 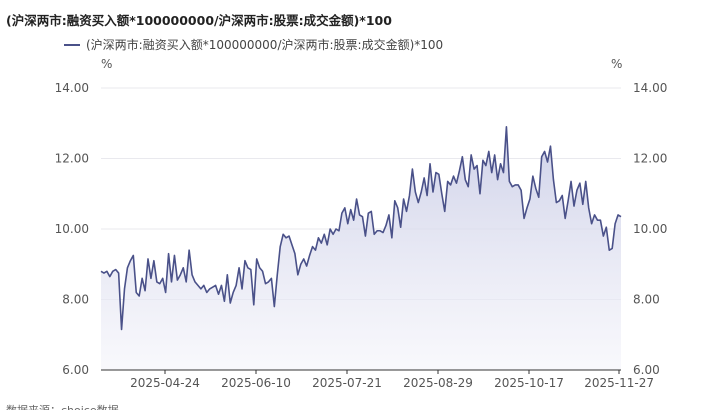 What do you see at coordinates (650, 159) in the screenshot?
I see `y-tick-label-right: 12.00` at bounding box center [650, 159].